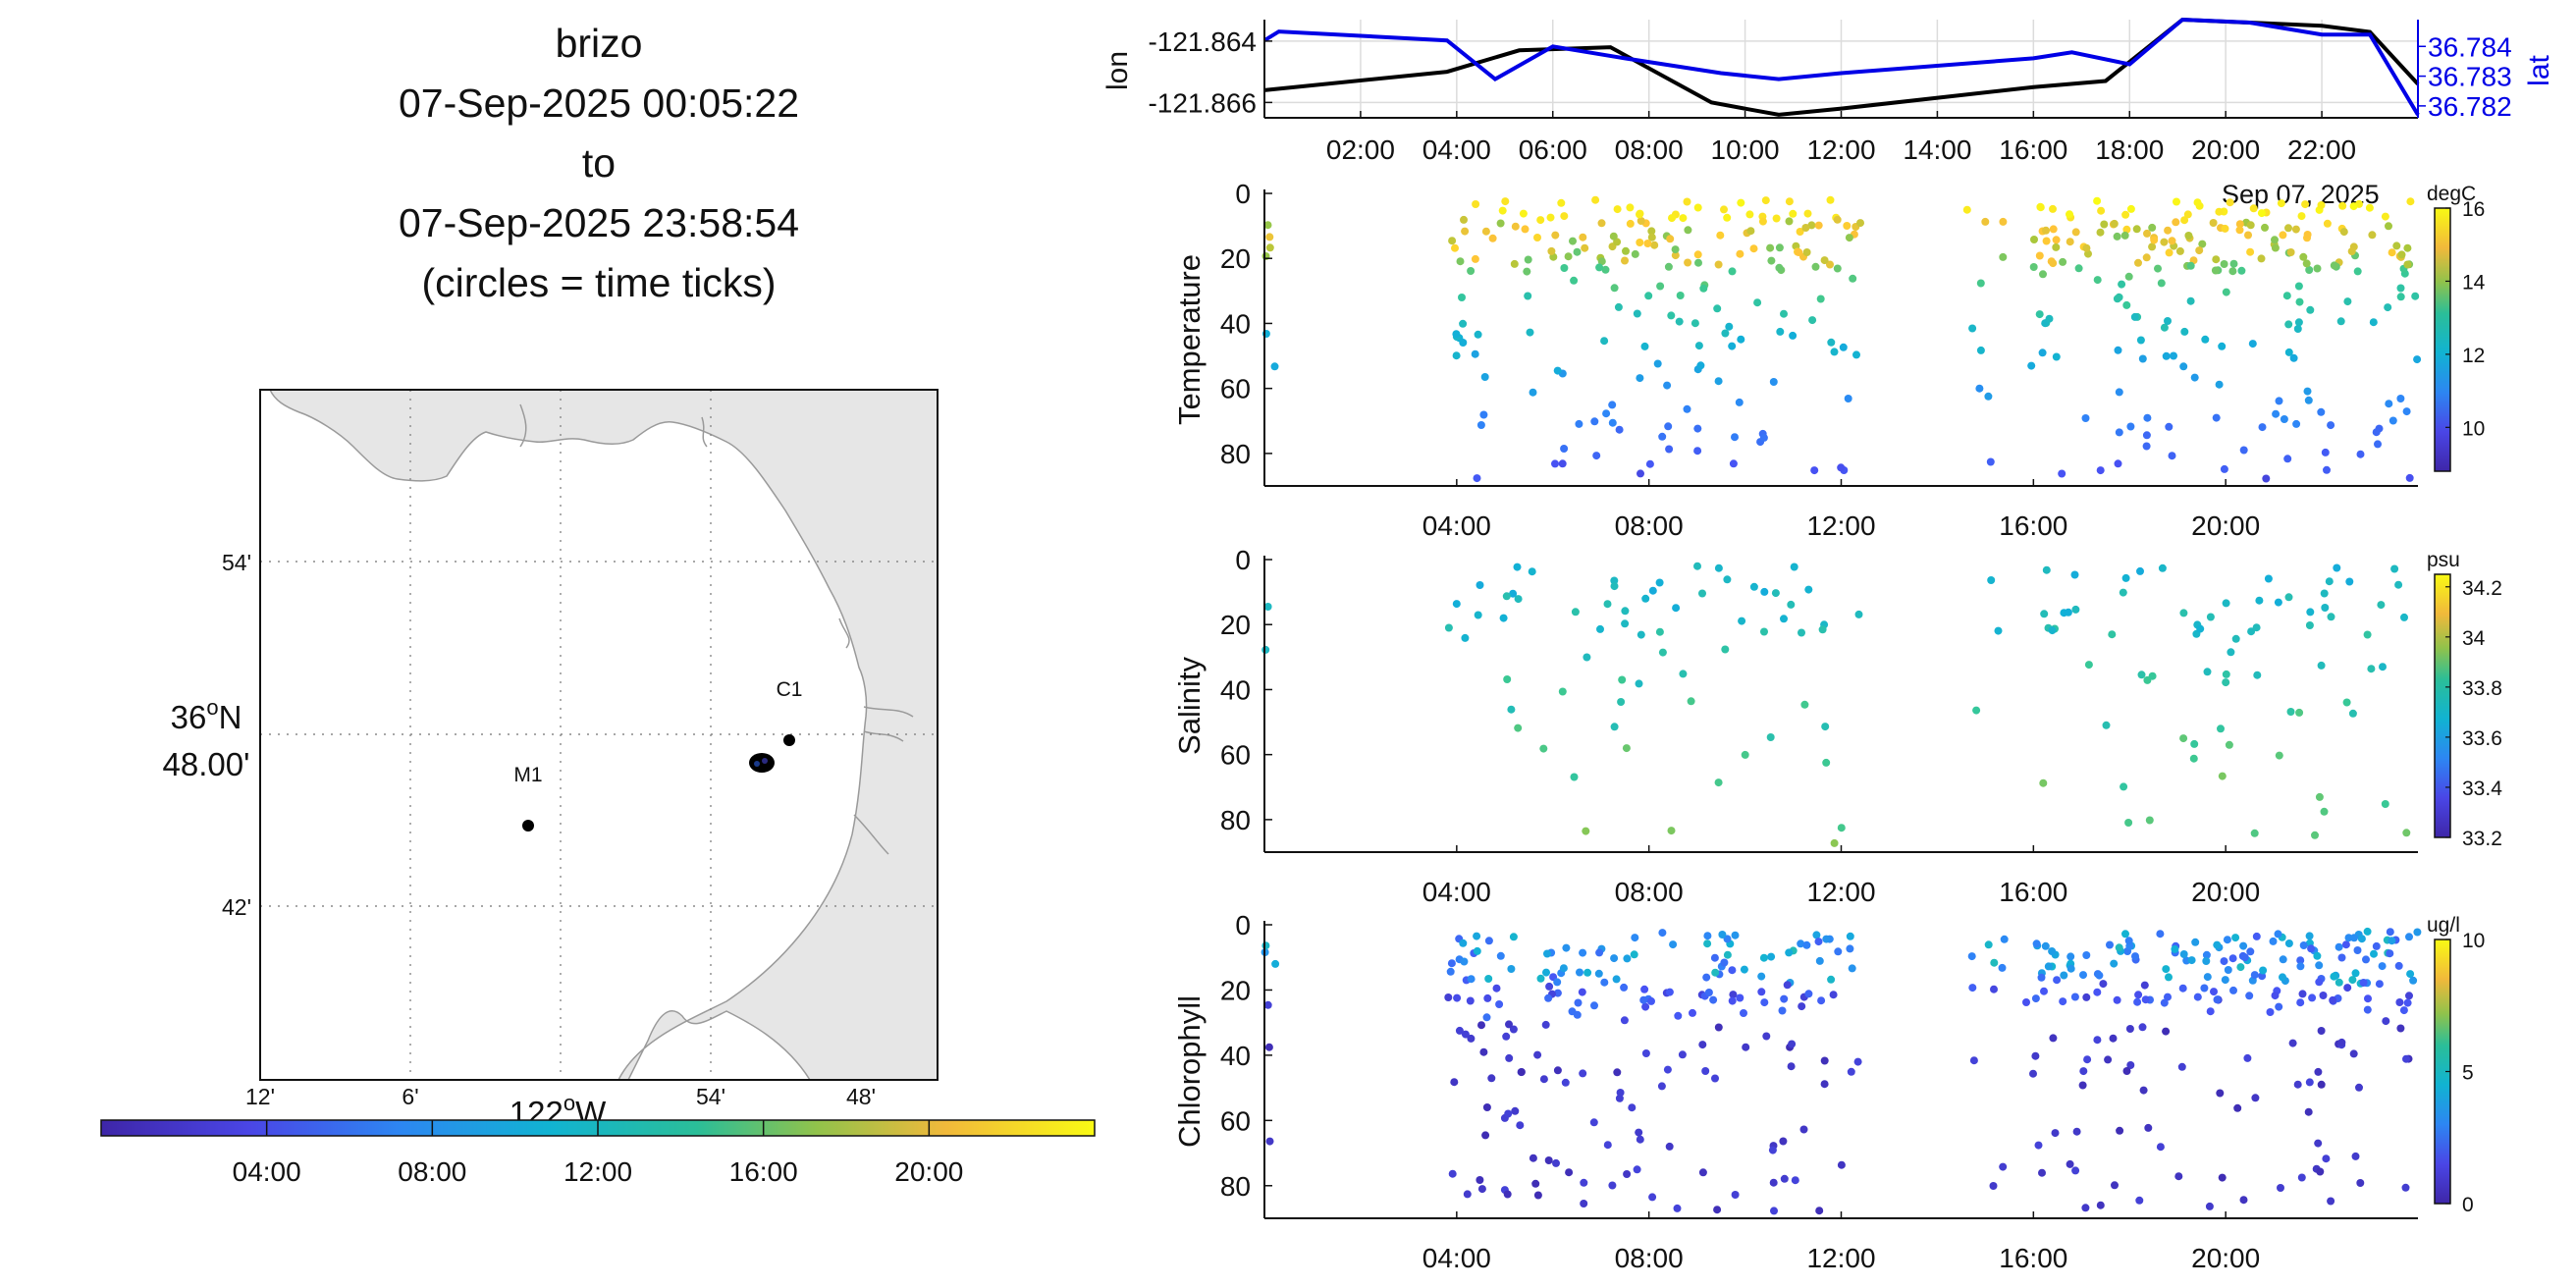 This screenshot has width=2576, height=1288. I want to click on track-x-tick-label: 12:00, so click(1840, 149).